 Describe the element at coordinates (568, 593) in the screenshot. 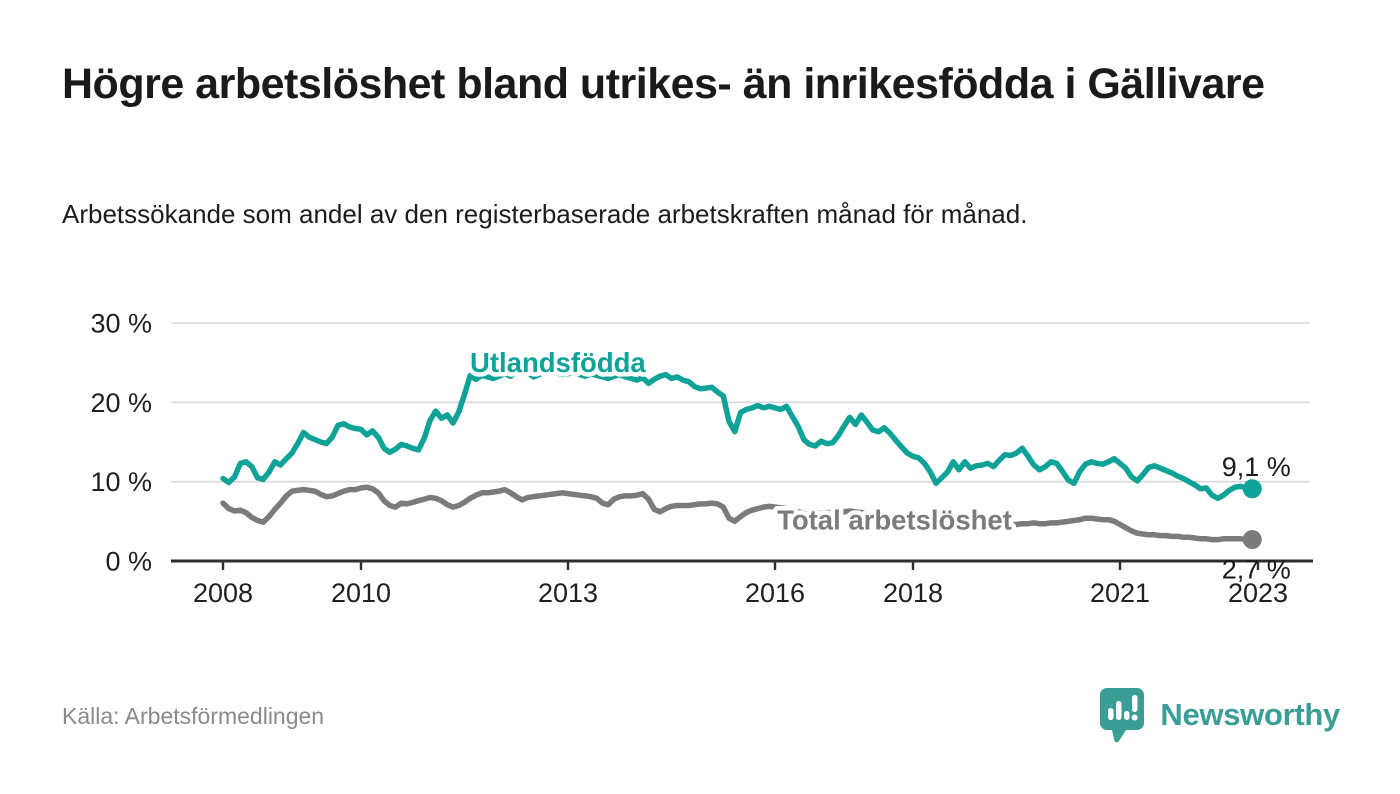

I see `x-axis-label-2013: 2013` at that location.